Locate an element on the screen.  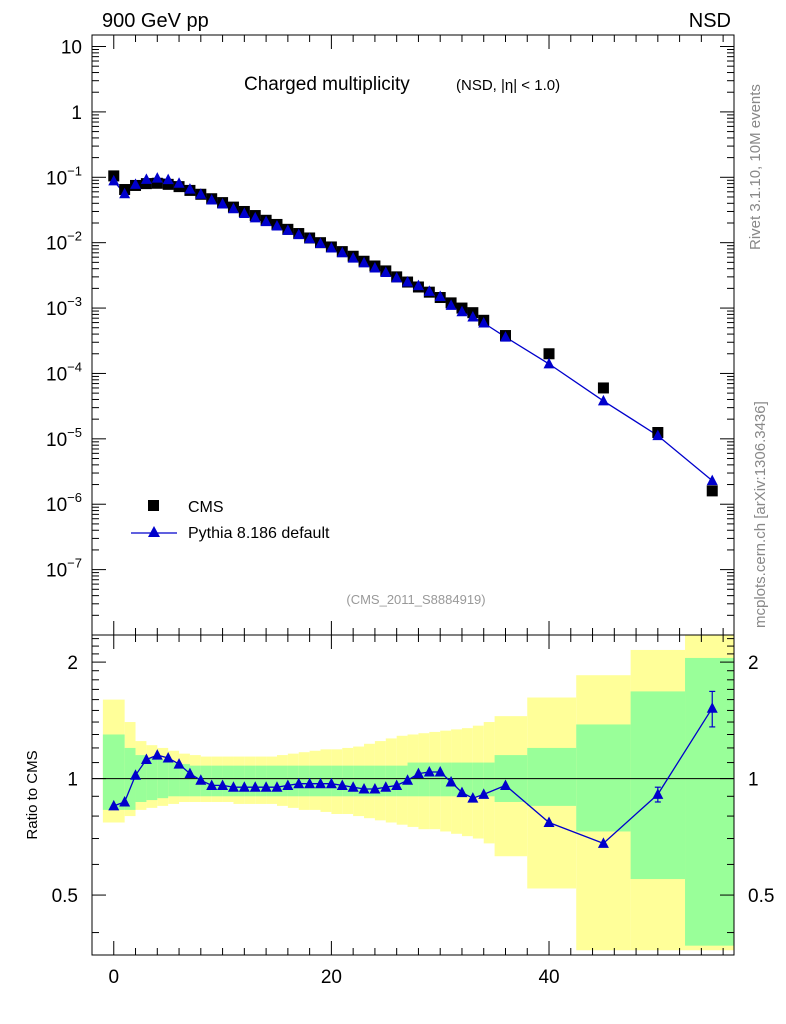
ratio-y-tick-label-right: 0.5 is located at coordinates (761, 896).